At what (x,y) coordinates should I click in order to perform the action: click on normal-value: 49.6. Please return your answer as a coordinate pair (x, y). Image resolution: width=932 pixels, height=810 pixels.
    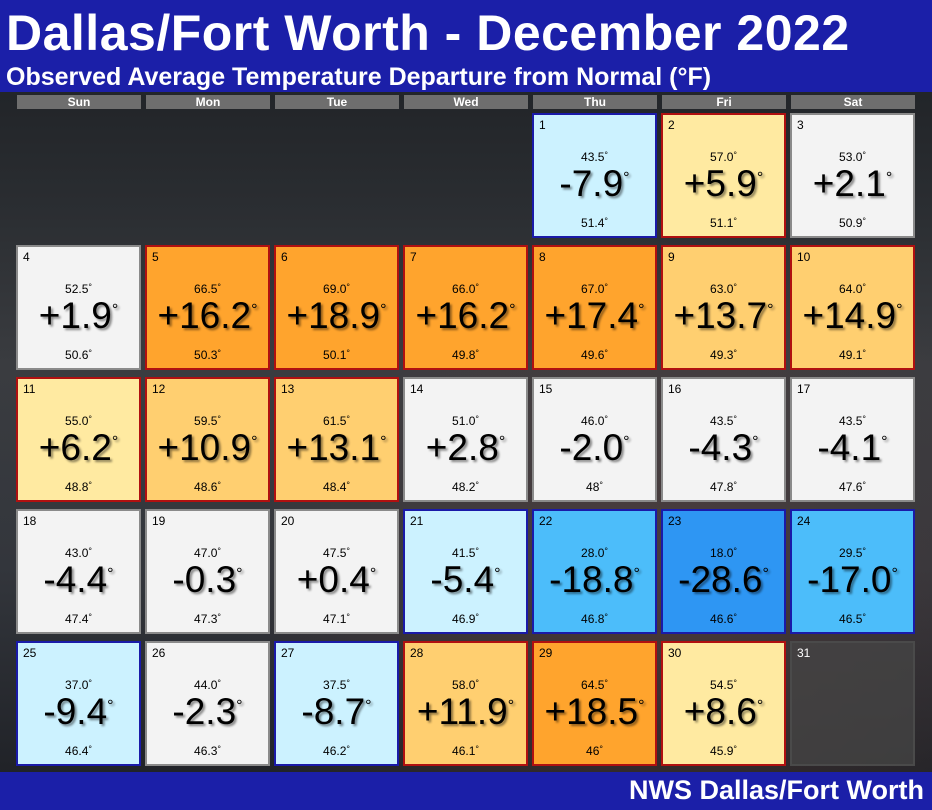
    Looking at the image, I should click on (593, 355).